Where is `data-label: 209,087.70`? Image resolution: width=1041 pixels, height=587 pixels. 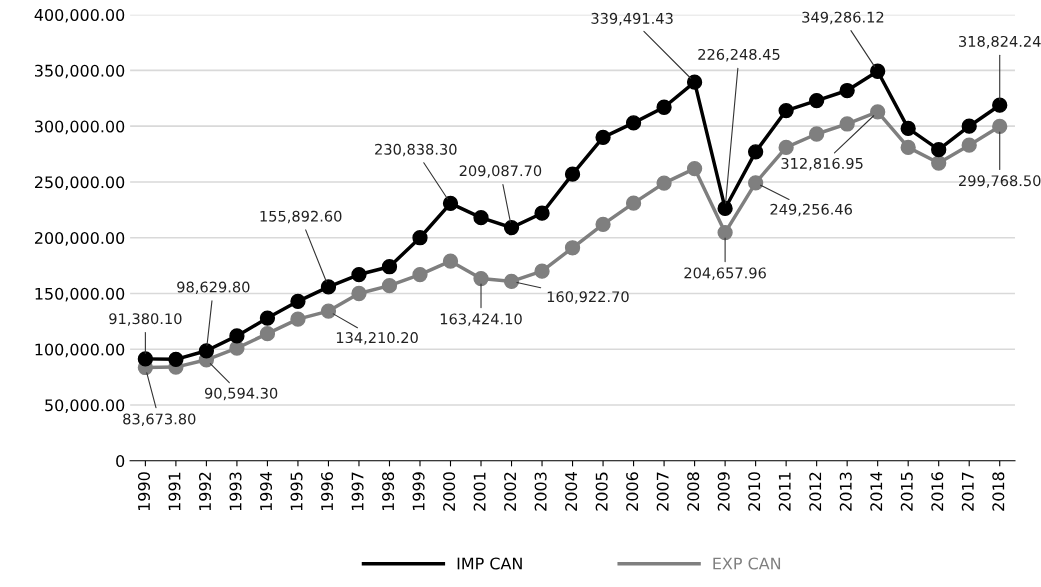
data-label: 209,087.70 is located at coordinates (500, 171).